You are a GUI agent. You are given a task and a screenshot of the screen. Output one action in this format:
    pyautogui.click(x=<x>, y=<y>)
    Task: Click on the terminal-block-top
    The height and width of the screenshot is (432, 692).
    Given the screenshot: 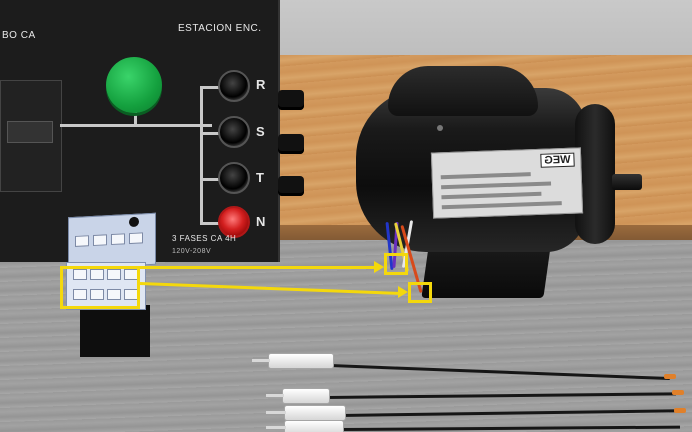 What is the action you would take?
    pyautogui.click(x=112, y=241)
    